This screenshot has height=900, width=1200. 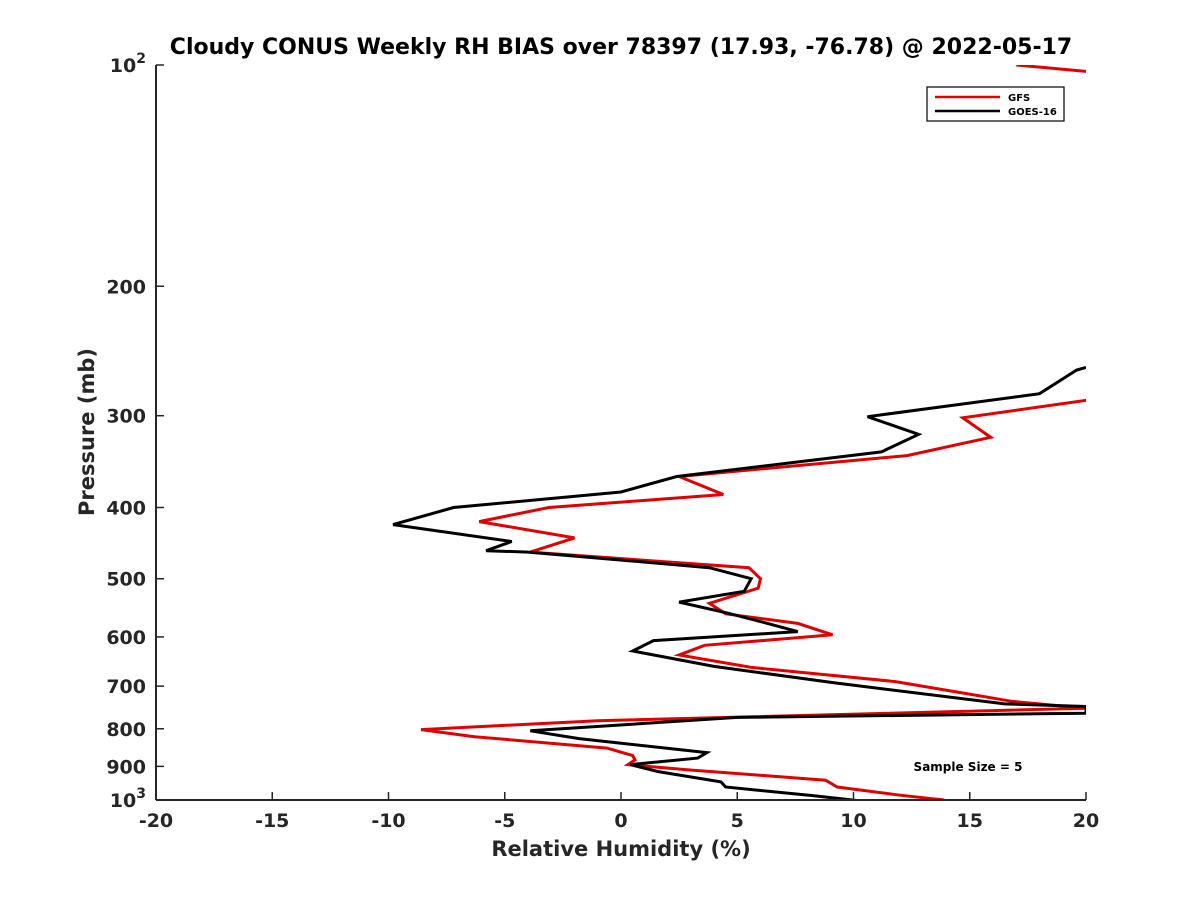 What do you see at coordinates (272, 821) in the screenshot?
I see `x-tick-label: -15` at bounding box center [272, 821].